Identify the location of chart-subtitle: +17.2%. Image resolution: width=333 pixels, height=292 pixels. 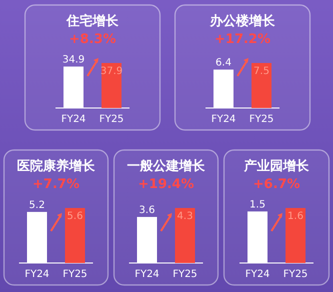
(242, 39).